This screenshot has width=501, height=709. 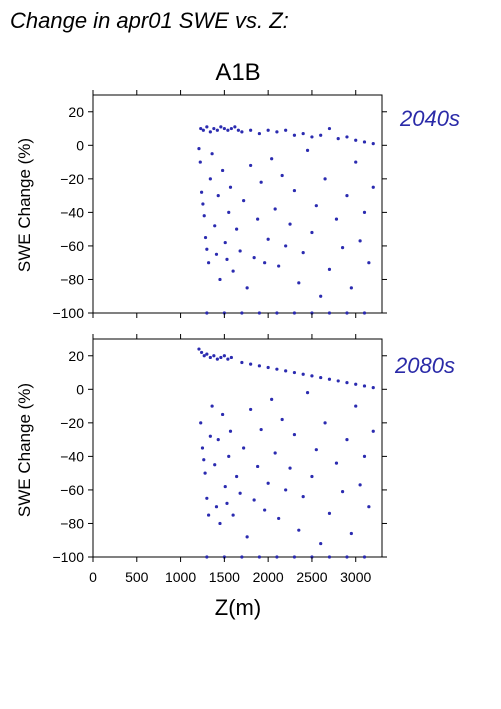 I want to click on x-tick-label: 1000, so click(x=180, y=577).